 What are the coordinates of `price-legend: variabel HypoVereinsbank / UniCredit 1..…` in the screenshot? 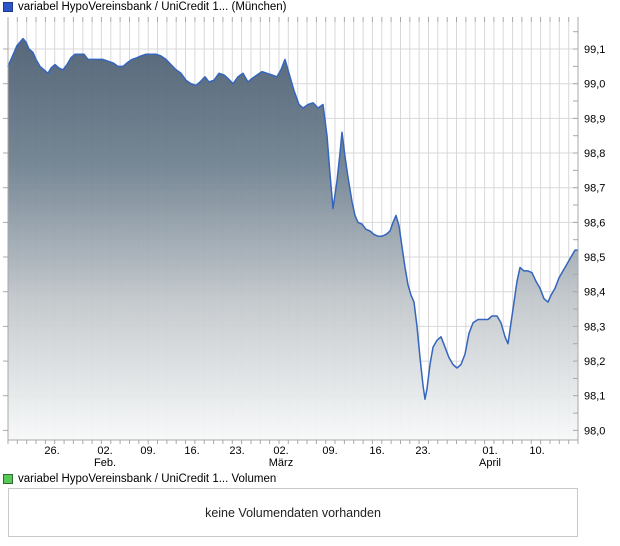 It's located at (144, 7).